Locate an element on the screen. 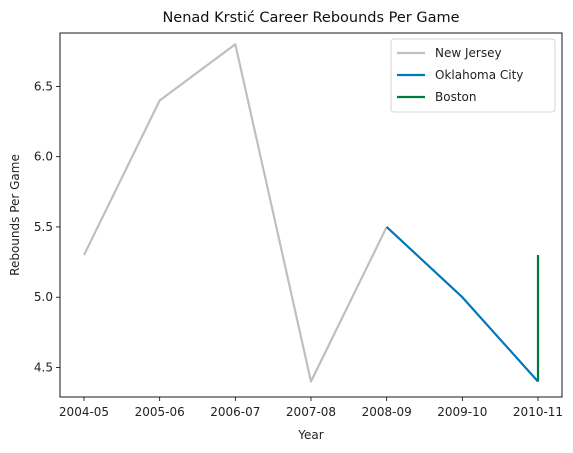  y-axis-label: Rebounds Per Game is located at coordinates (15, 215).